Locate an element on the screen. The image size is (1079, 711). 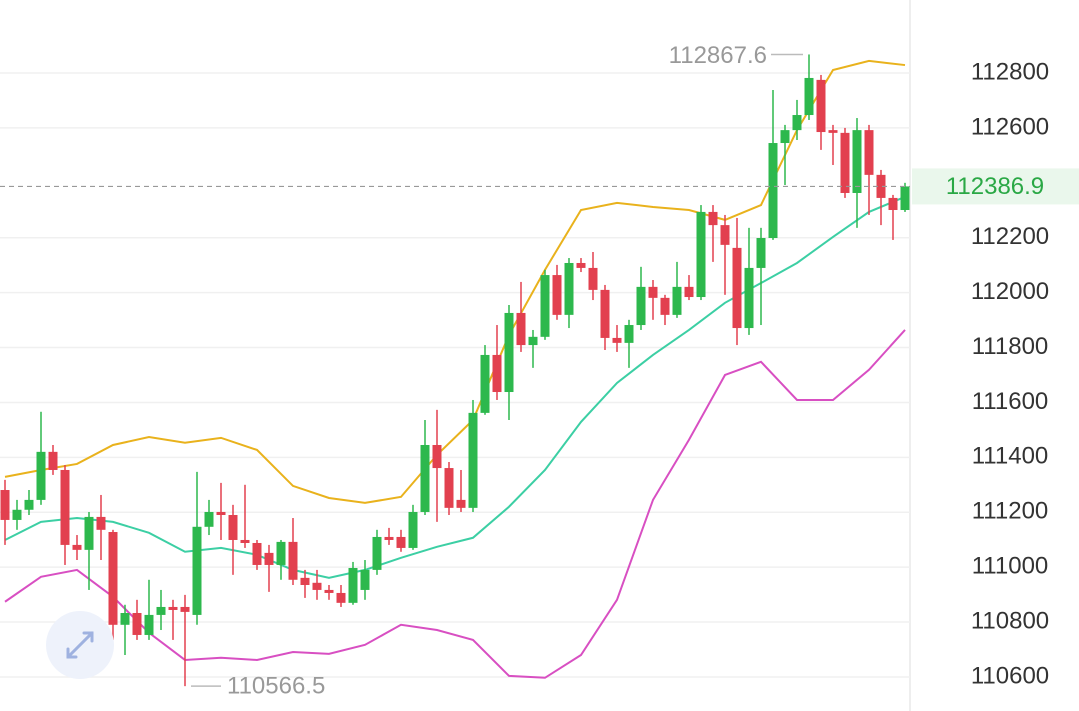
last-price-bg is located at coordinates (995, 186).